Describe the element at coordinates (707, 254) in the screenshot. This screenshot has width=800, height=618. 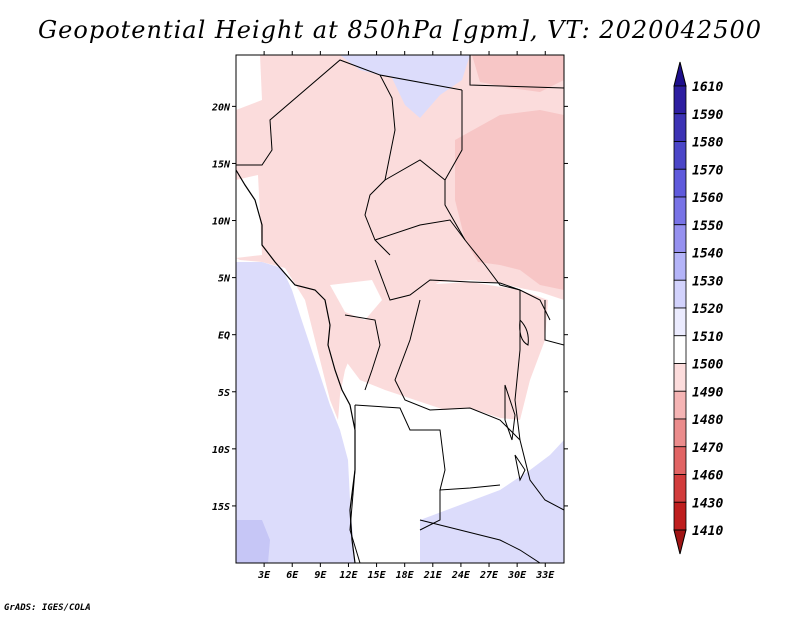
I see `colorbar-label: 1540` at that location.